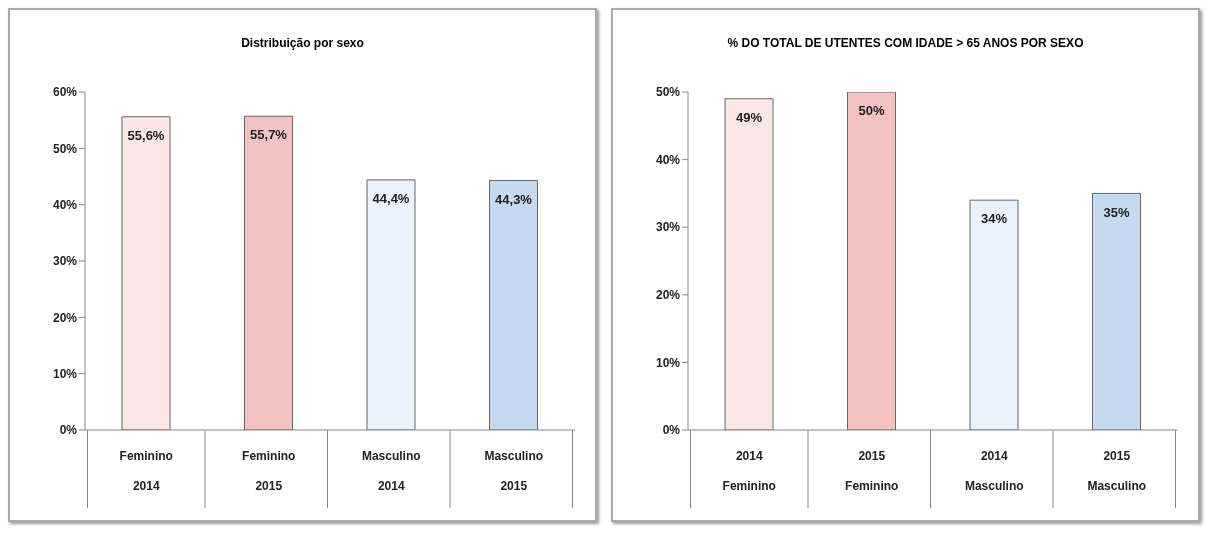 This screenshot has height=534, width=1206. What do you see at coordinates (65, 92) in the screenshot?
I see `y-tick-label: 60%` at bounding box center [65, 92].